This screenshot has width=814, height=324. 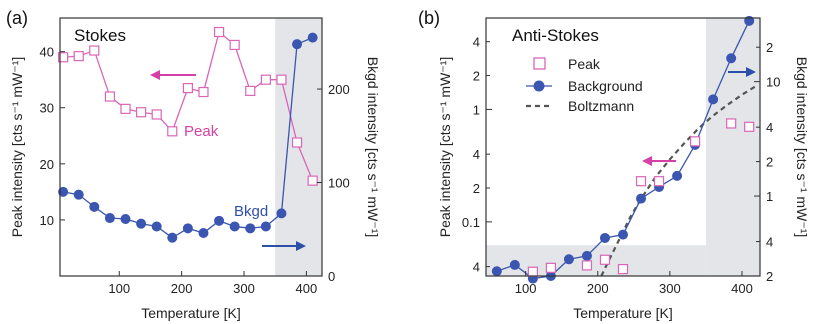 What do you see at coordinates (476, 109) in the screenshot?
I see `y-tick-label: 1` at bounding box center [476, 109].